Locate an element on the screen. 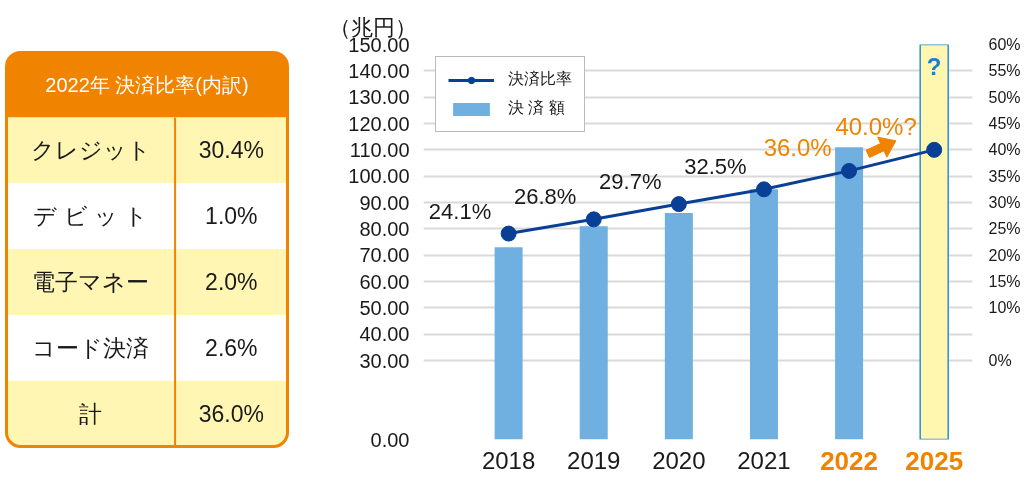 This screenshot has width=1024, height=483. y2-tick-label: 45% is located at coordinates (1004, 123).